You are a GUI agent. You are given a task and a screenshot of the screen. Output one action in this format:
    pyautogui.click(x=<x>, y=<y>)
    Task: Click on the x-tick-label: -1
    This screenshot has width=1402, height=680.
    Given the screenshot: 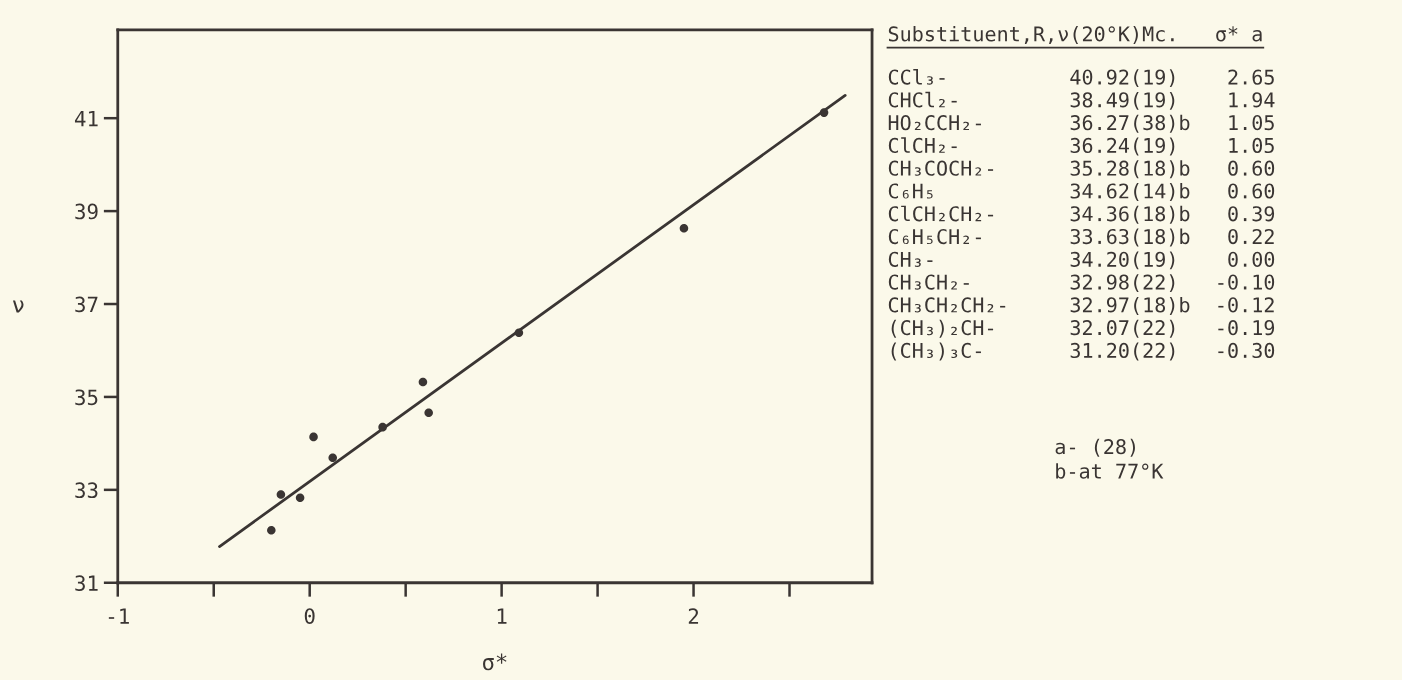 What is the action you would take?
    pyautogui.click(x=118, y=616)
    